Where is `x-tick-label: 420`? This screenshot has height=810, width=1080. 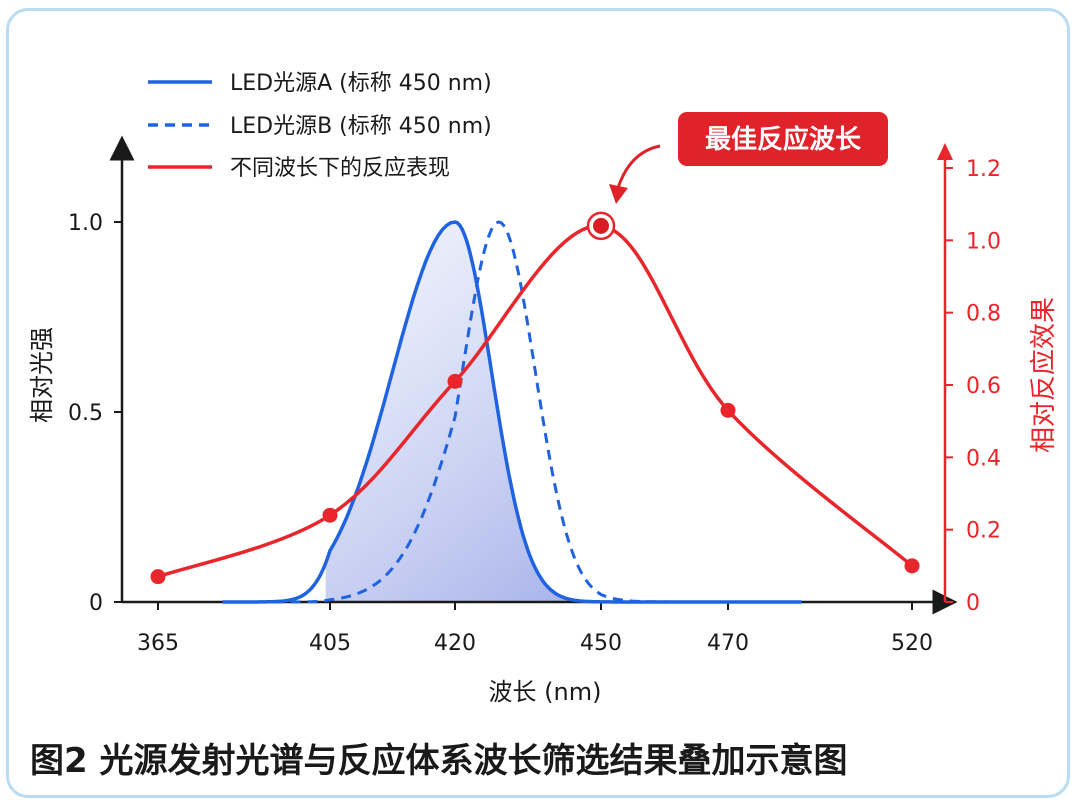
x-tick-label: 420 is located at coordinates (455, 643).